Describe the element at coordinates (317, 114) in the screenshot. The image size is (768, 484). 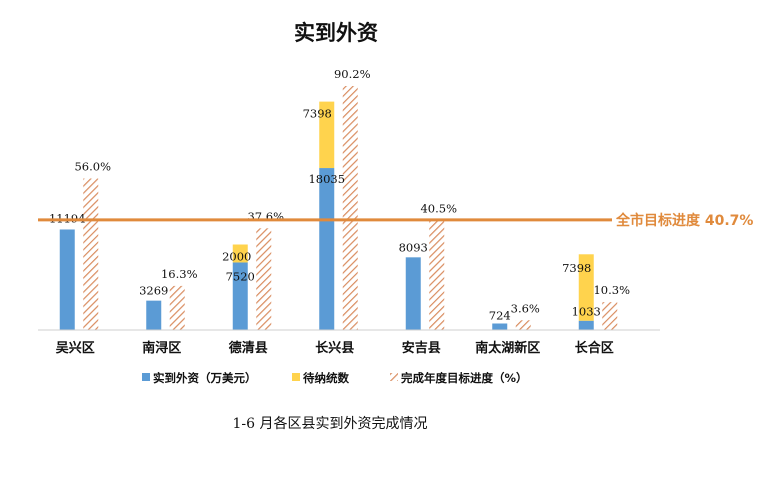
I see `label-pending-3: 7398` at that location.